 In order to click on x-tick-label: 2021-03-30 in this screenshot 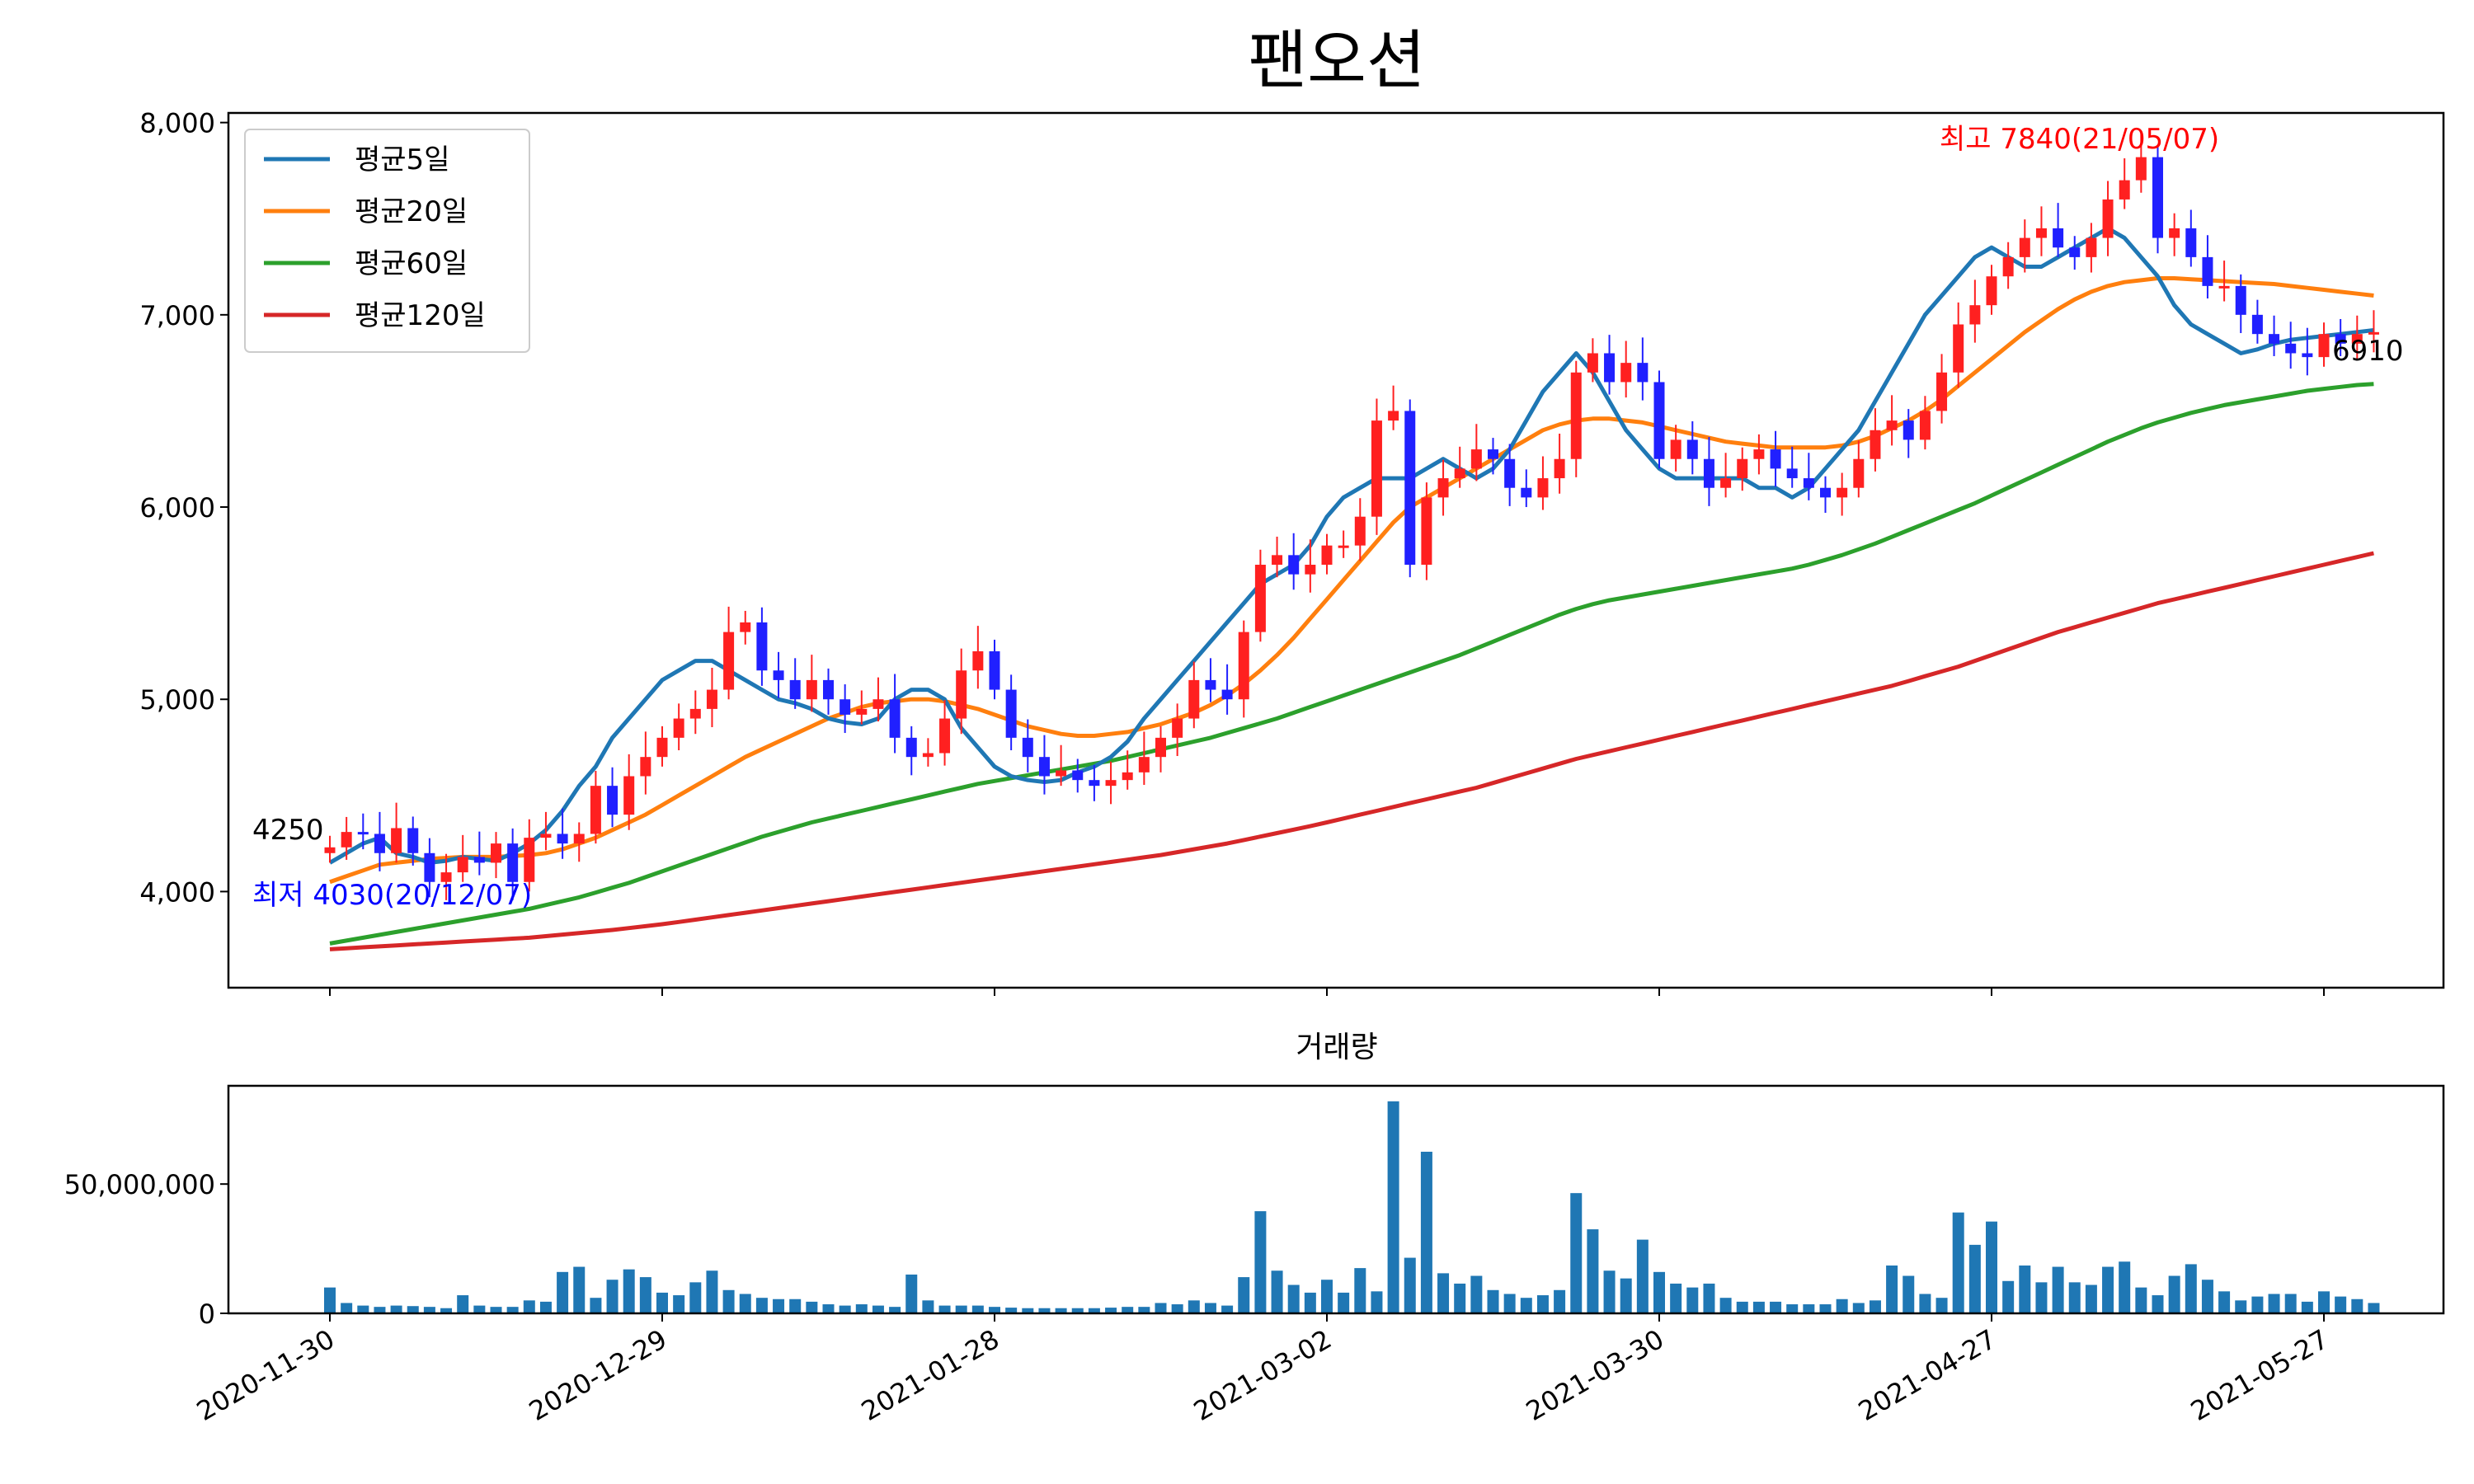, I will do `click(1595, 1375)`.